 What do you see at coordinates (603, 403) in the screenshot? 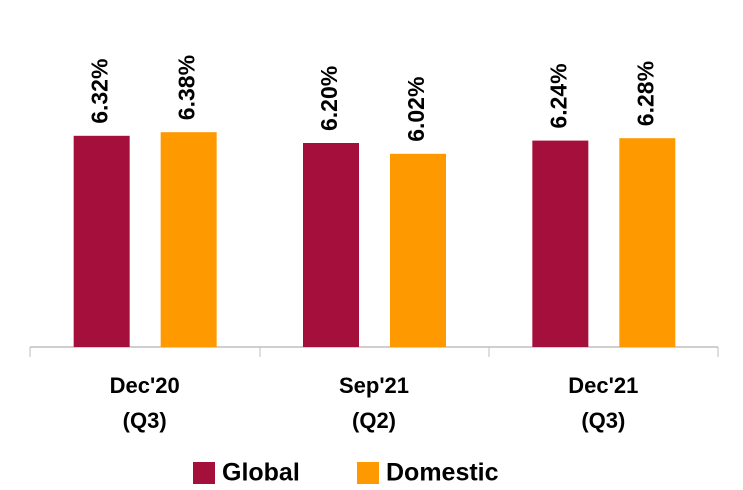
I see `x-tick-label: Dec'21 (Q3)` at bounding box center [603, 403].